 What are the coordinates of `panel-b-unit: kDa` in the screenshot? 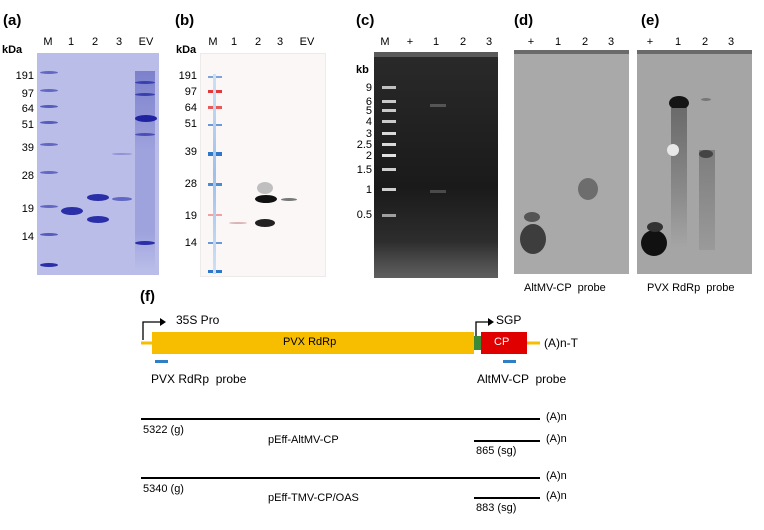 It's located at (186, 50).